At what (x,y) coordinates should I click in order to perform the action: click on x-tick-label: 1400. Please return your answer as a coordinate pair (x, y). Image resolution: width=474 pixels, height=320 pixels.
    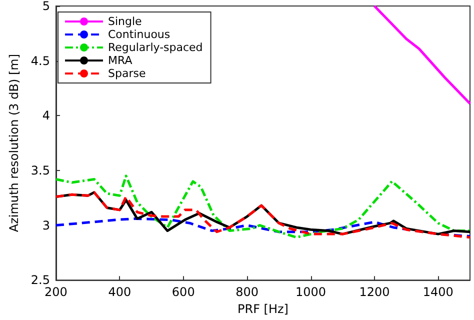
    Looking at the image, I should click on (438, 292).